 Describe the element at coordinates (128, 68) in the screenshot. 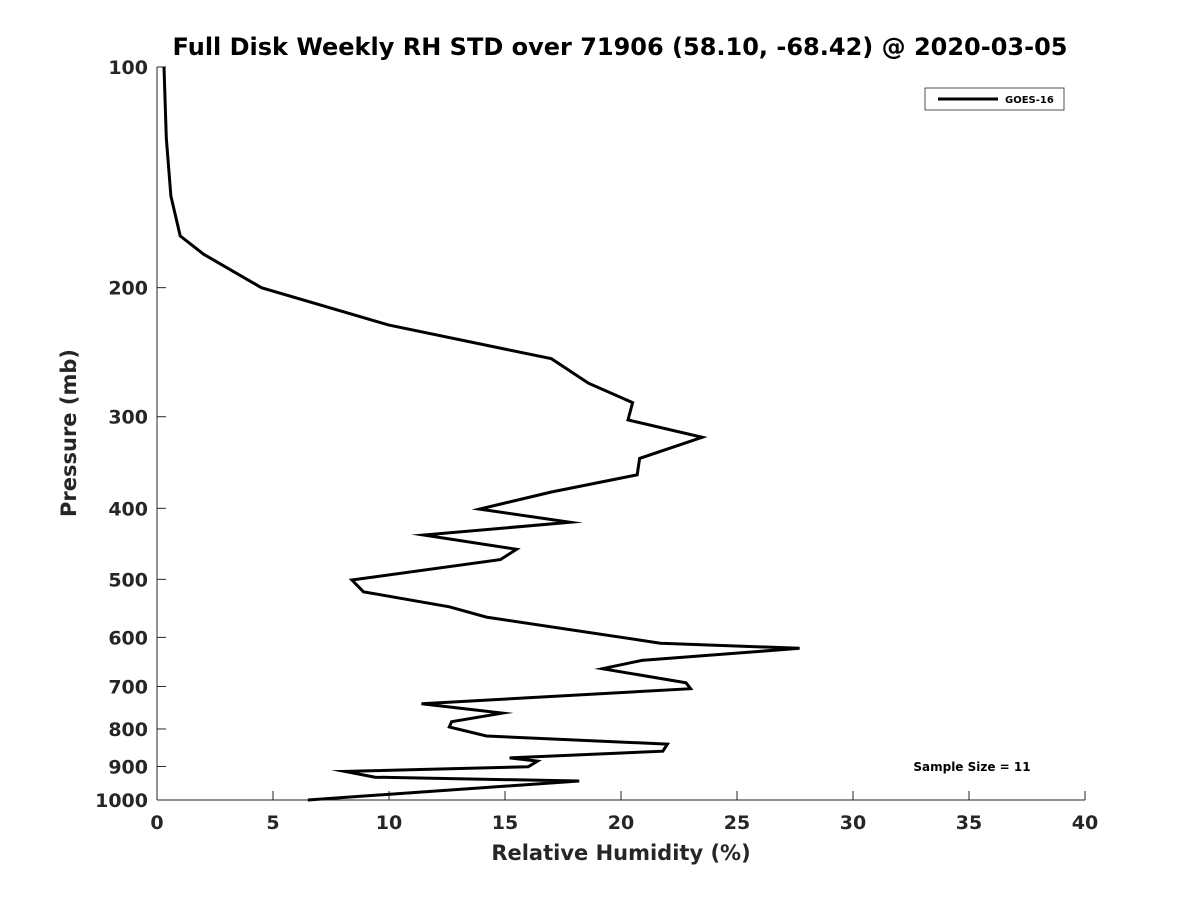

I see `y-tick-label: 100` at that location.